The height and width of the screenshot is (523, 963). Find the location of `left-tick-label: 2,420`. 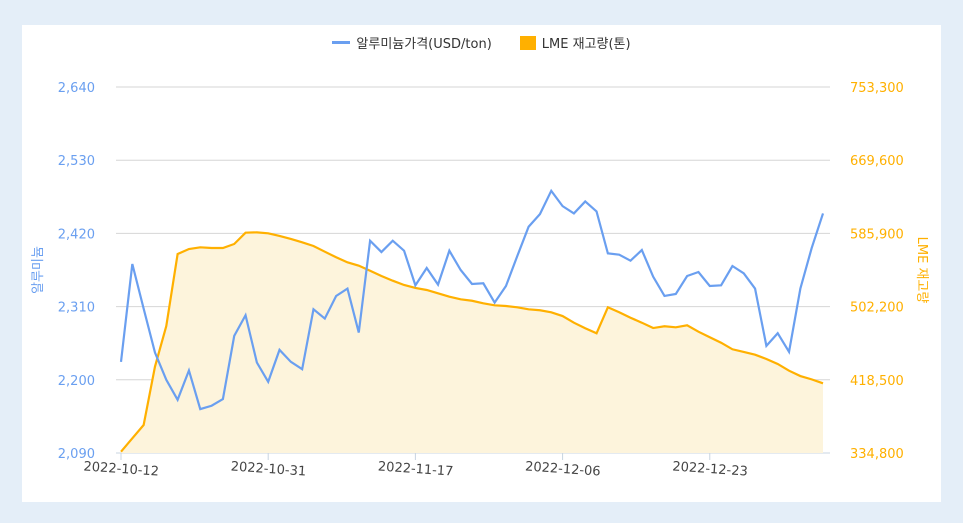

left-tick-label: 2,420 is located at coordinates (76, 234).